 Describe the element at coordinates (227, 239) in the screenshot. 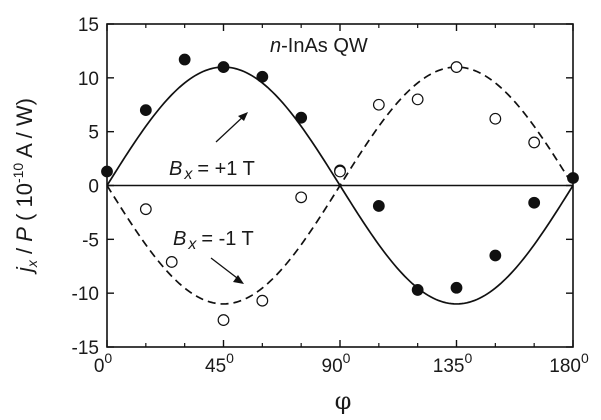

I see `curve-label-minus-value: = -1 T` at that location.